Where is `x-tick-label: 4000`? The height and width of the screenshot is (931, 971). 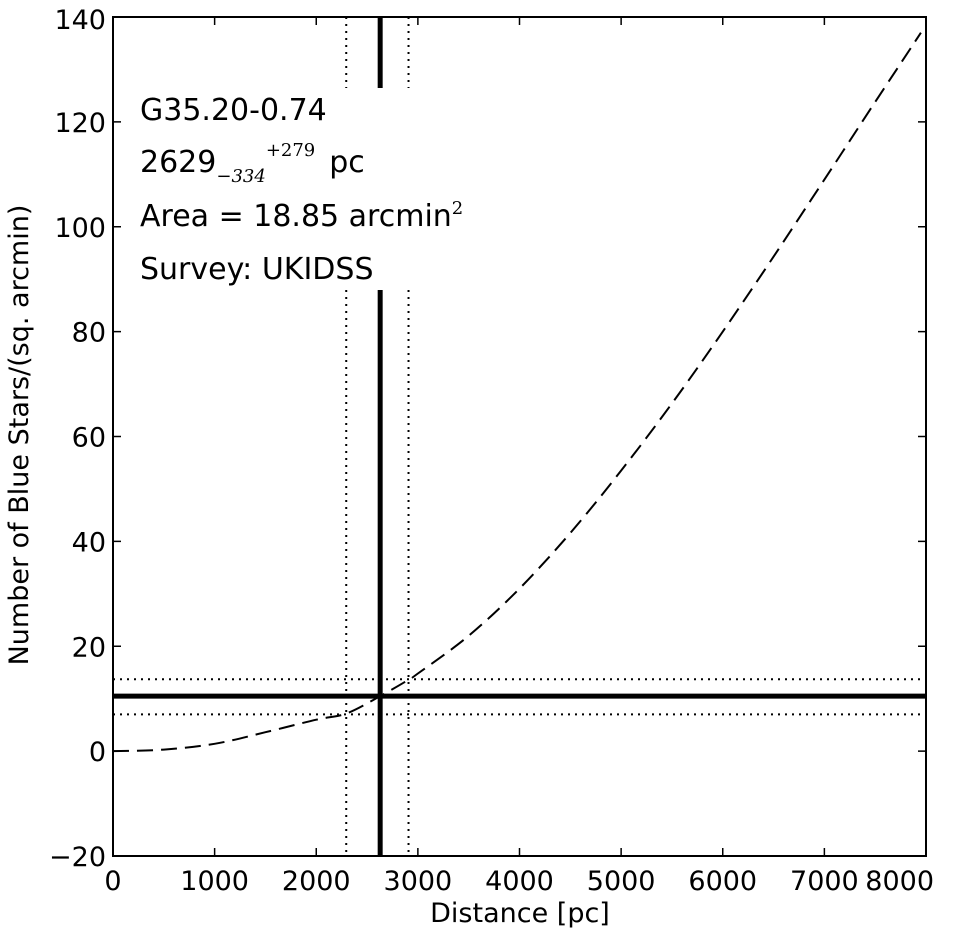 x-tick-label: 4000 is located at coordinates (519, 881).